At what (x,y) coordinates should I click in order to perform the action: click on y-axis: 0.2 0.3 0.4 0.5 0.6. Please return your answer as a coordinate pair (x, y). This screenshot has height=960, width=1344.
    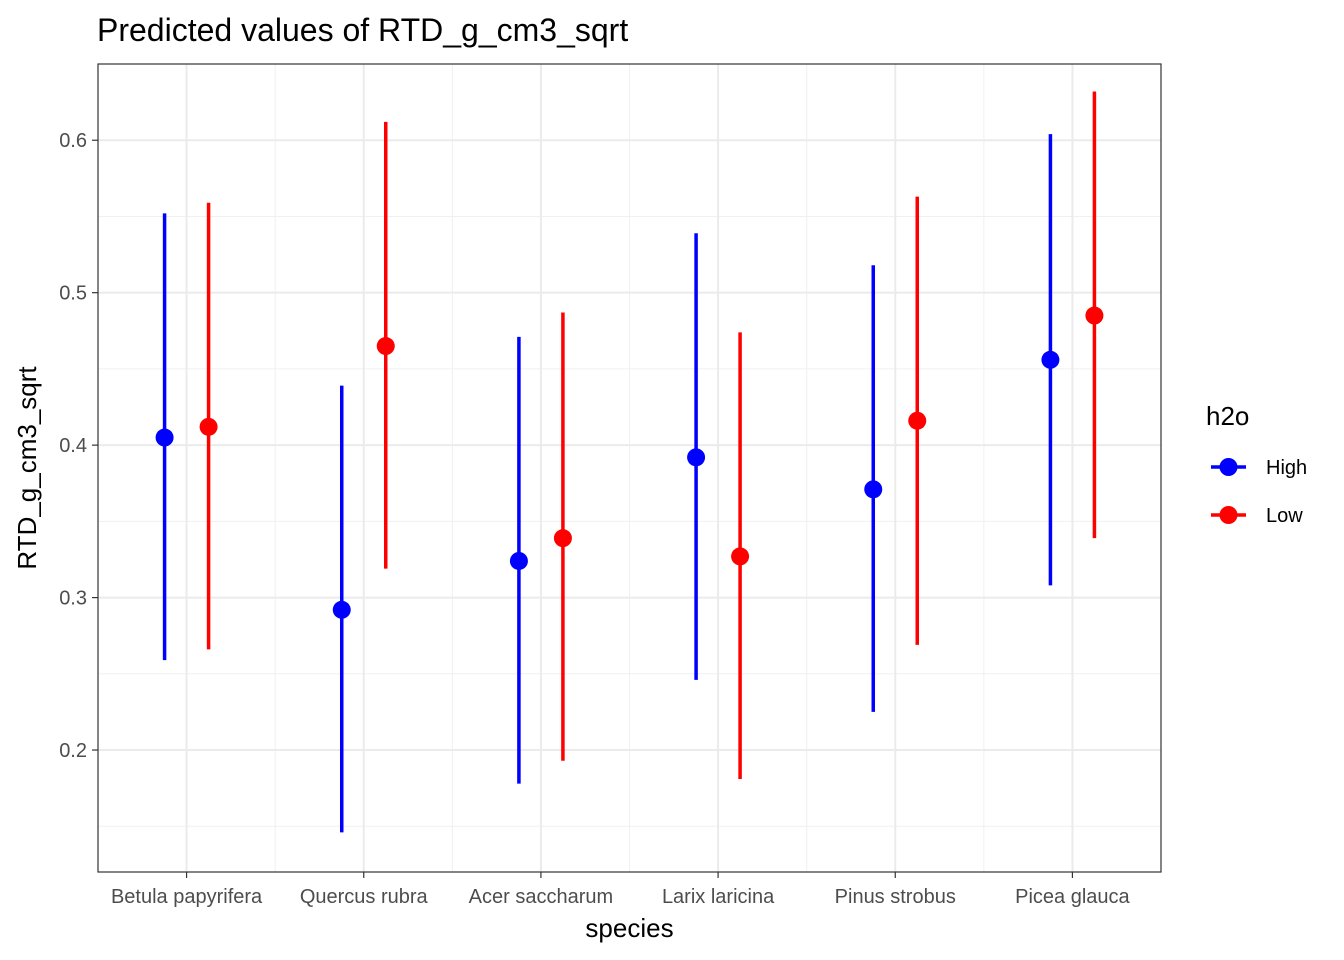
    Looking at the image, I should click on (78, 446).